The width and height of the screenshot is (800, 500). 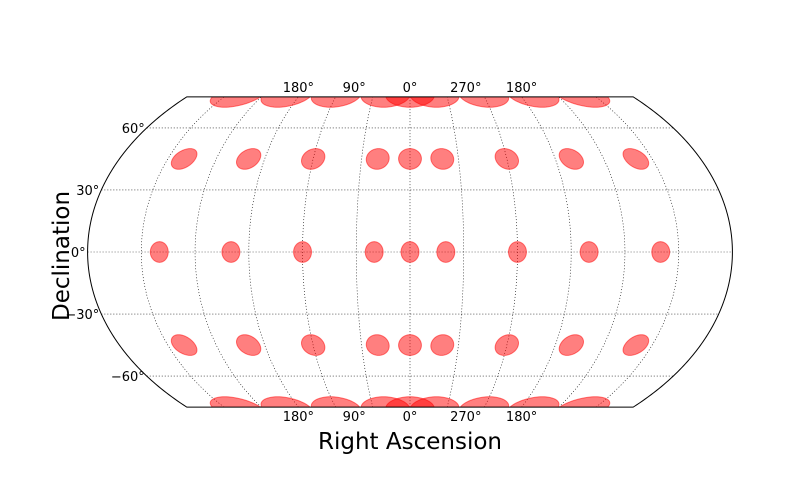 I want to click on ra-tick-label-top: 0°, so click(x=410, y=88).